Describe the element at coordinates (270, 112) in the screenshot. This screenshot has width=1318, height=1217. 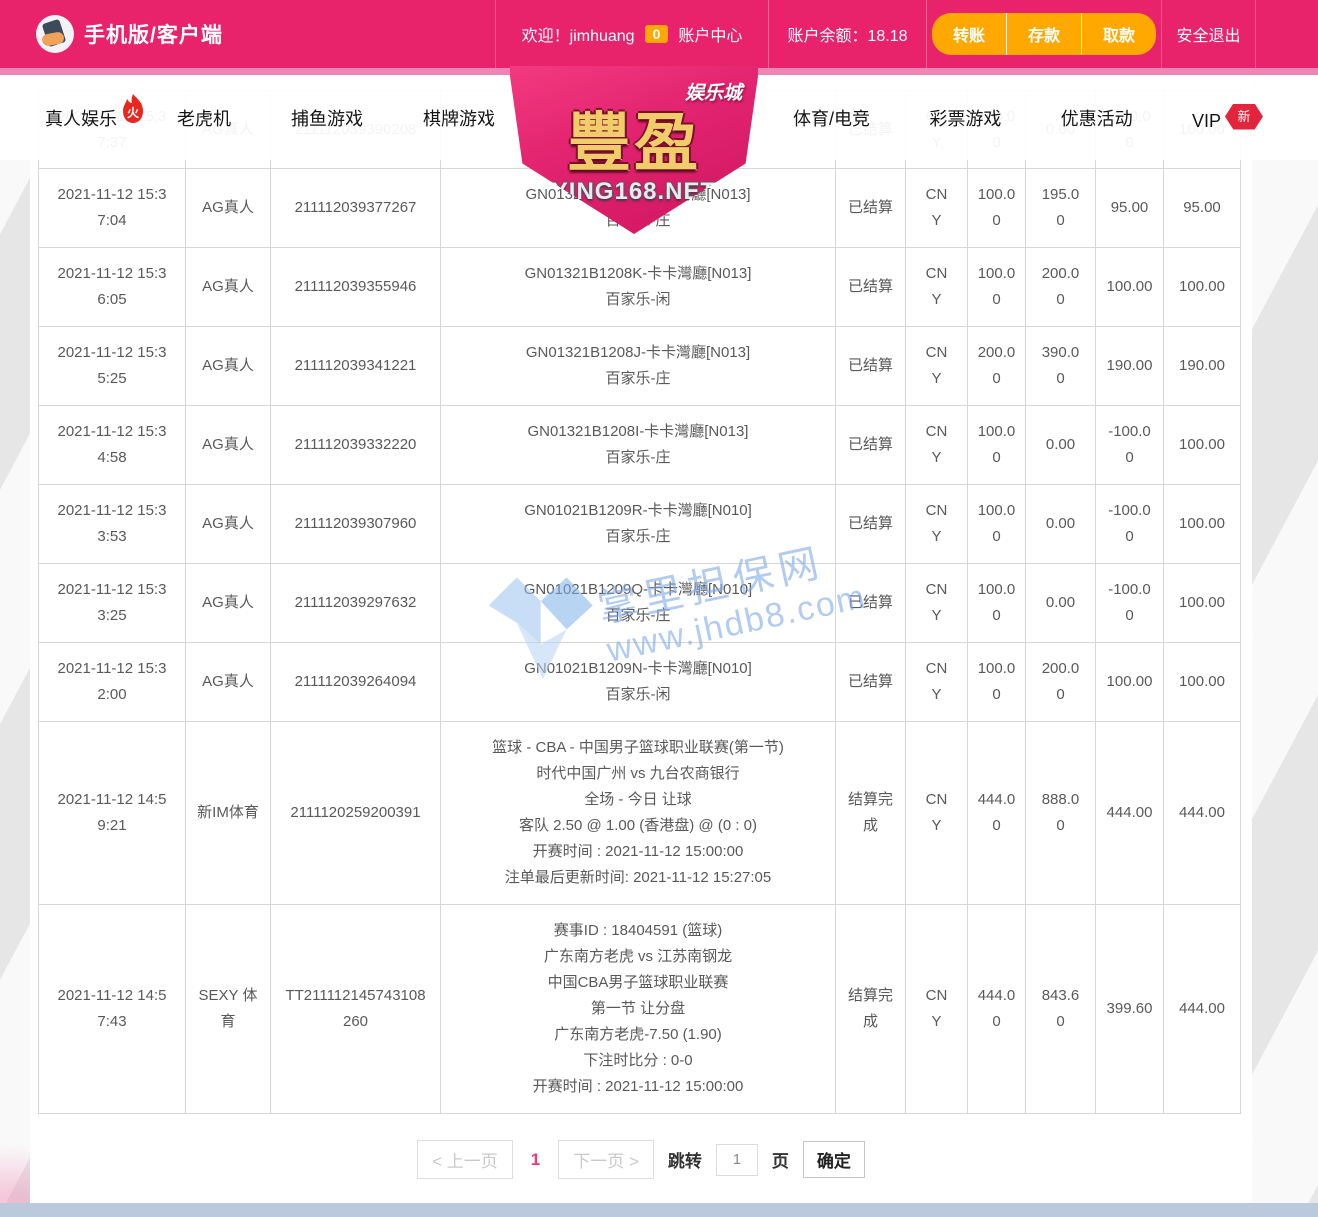
I see `nav-left-group: 真人娱乐 火 老虎机 捕鱼游戏 棋牌游戏` at that location.